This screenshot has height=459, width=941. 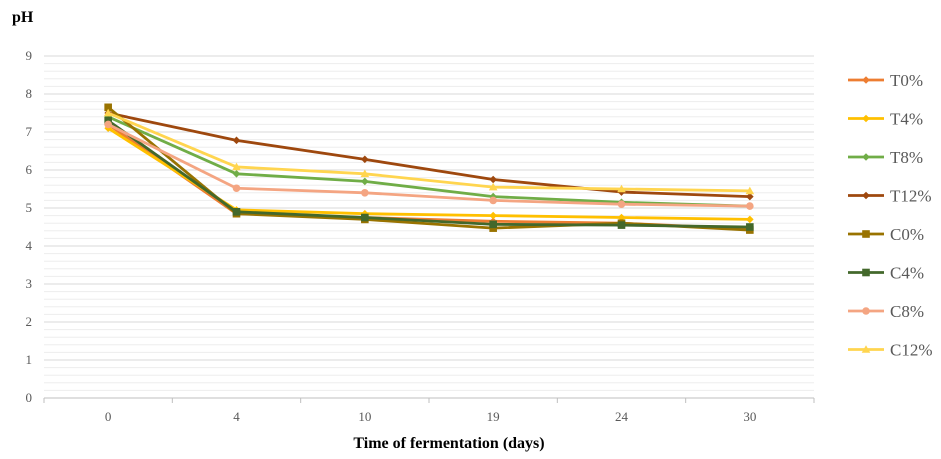 What do you see at coordinates (430, 416) in the screenshot?
I see `x-axis-tick-labels: 0 4 10 19 24 30` at bounding box center [430, 416].